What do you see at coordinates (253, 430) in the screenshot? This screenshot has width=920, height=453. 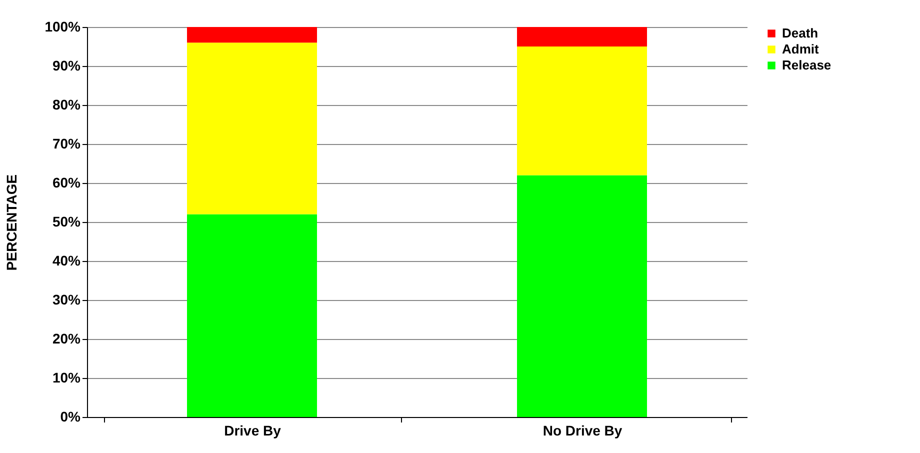 I see `x-tick-label: Drive By` at bounding box center [253, 430].